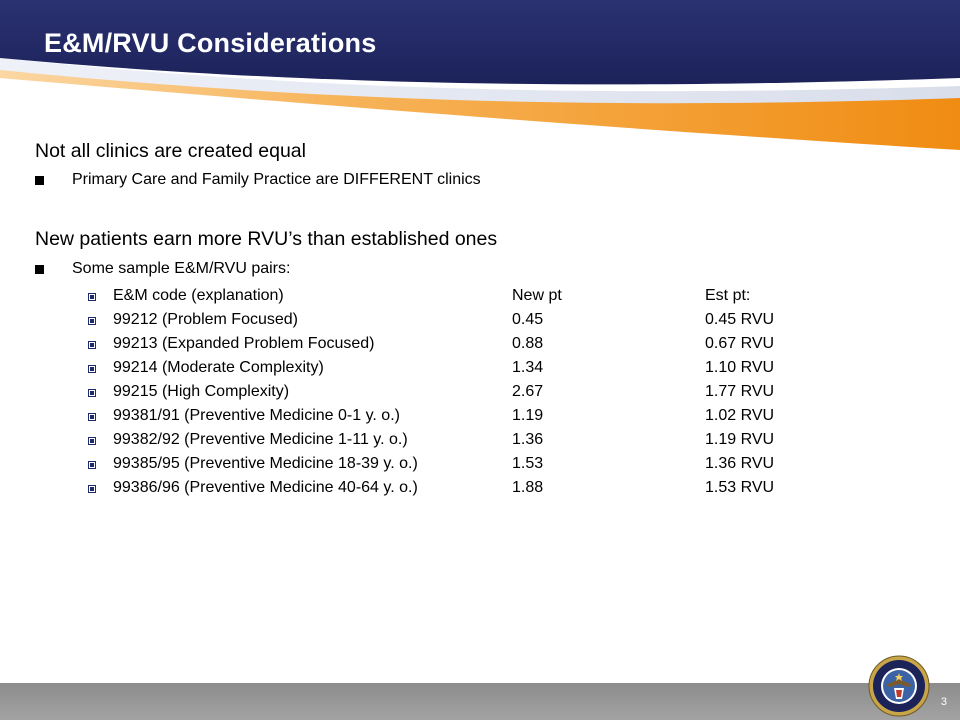 Image resolution: width=960 pixels, height=720 pixels. Describe the element at coordinates (528, 439) in the screenshot. I see `cell-new-pt: 1.36` at that location.